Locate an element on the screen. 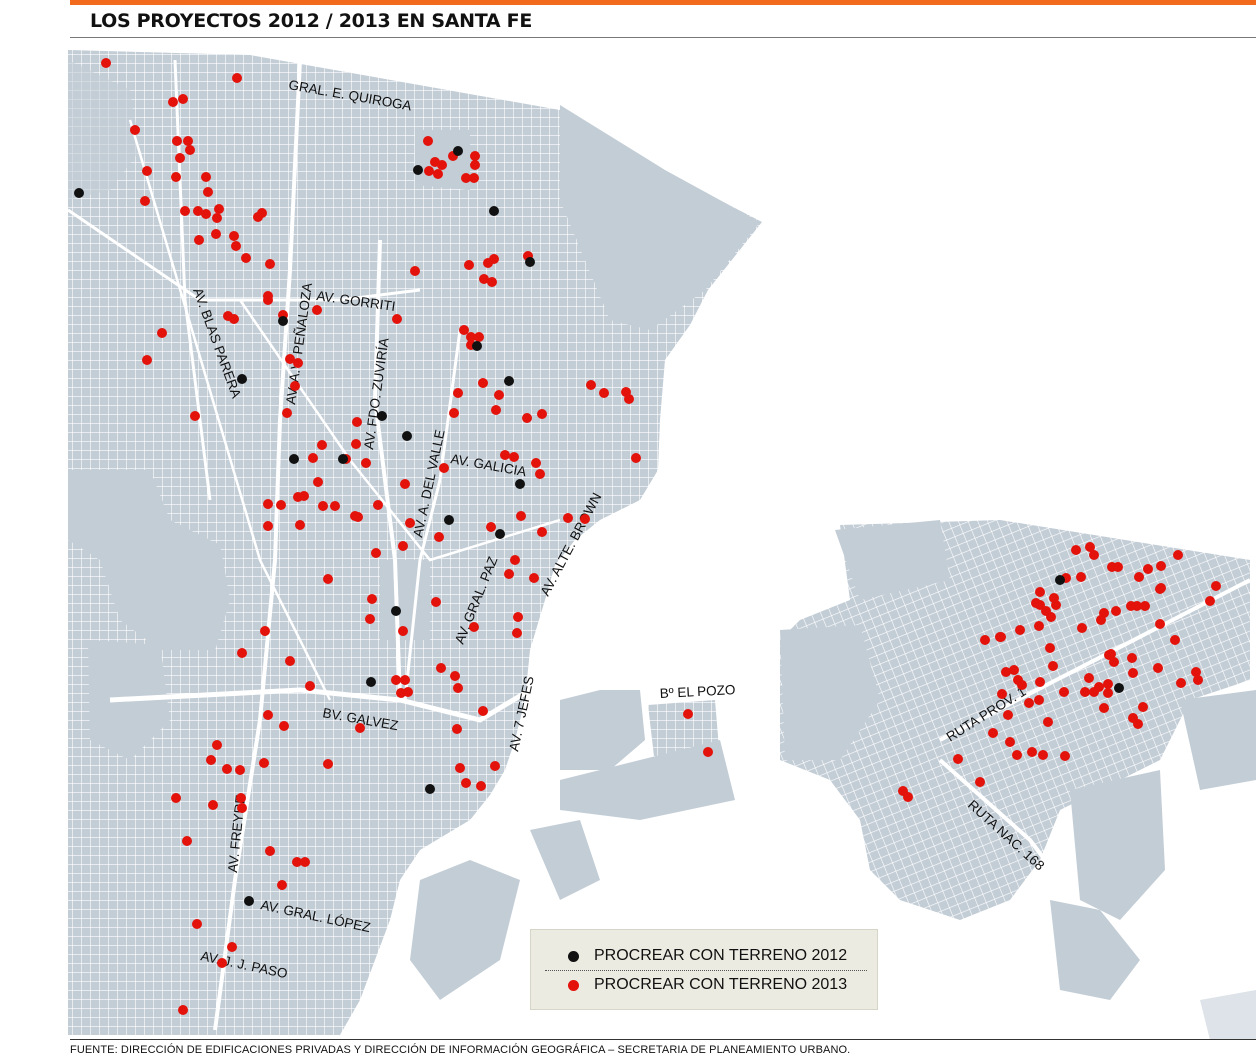 The height and width of the screenshot is (1062, 1256). footer-divider is located at coordinates (663, 1039).